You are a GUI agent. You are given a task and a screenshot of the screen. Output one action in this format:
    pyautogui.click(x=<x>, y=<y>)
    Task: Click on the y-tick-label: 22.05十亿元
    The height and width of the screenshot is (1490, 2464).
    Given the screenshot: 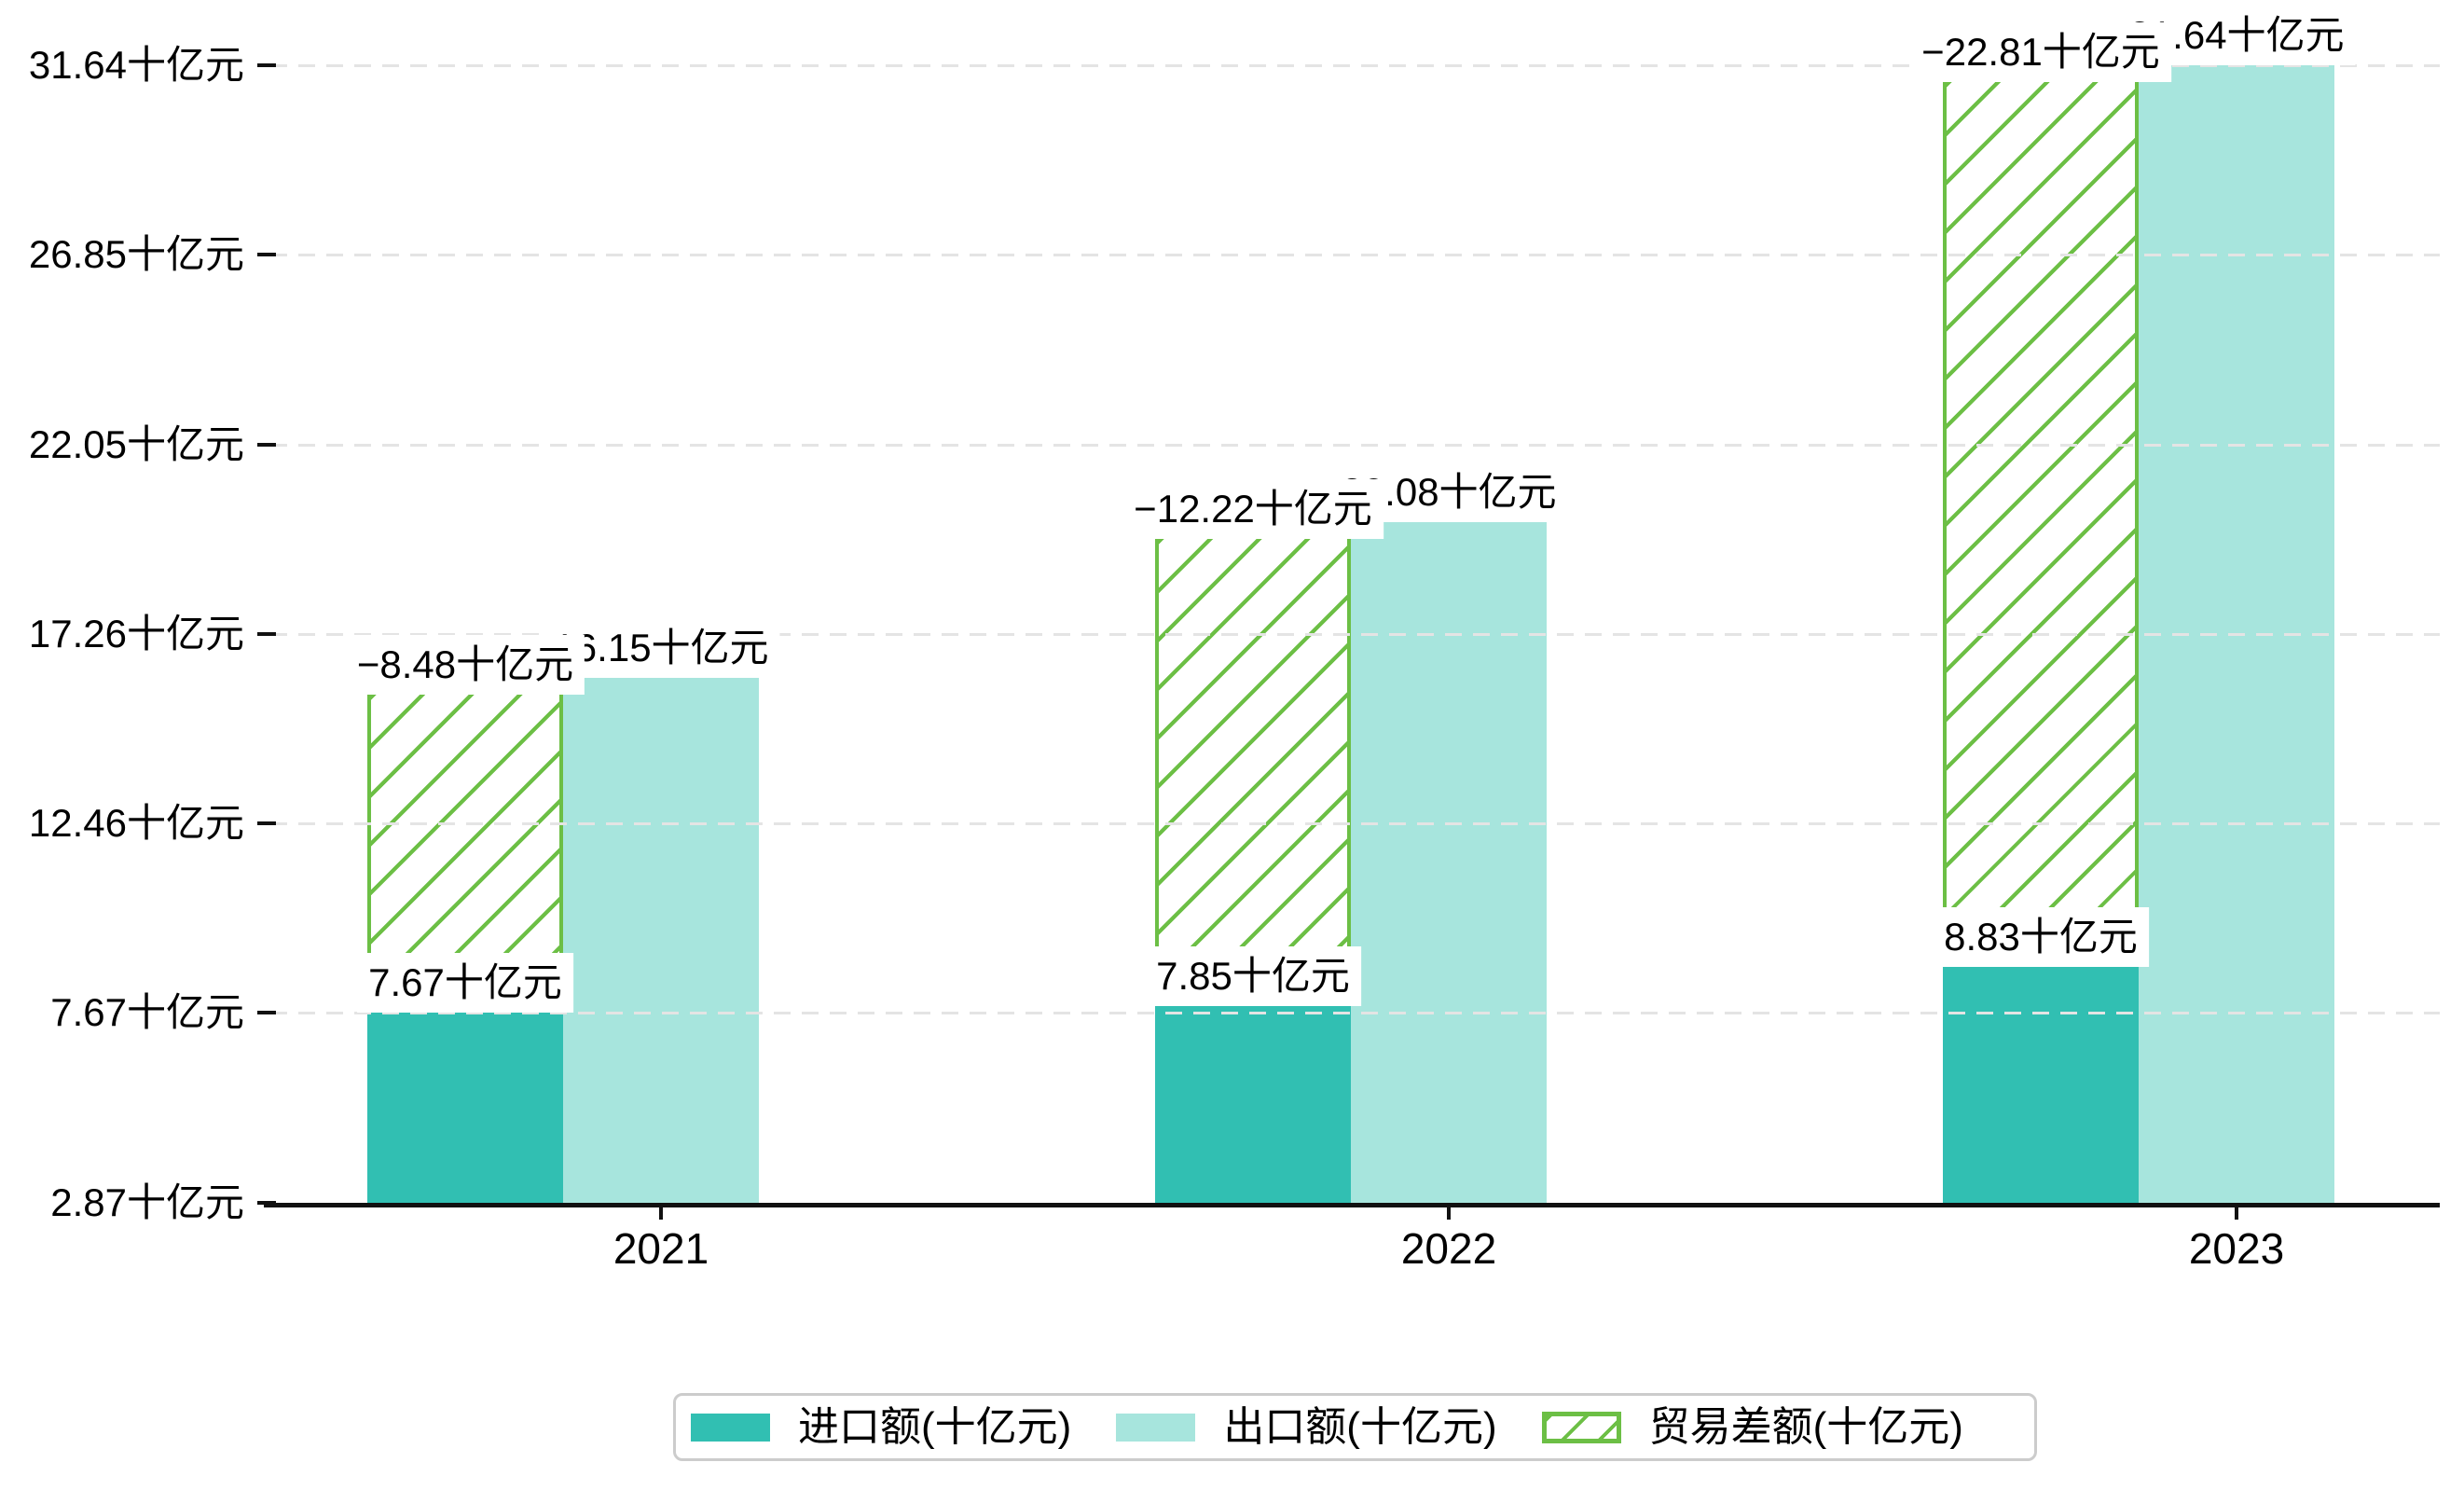 What is the action you would take?
    pyautogui.click(x=136, y=443)
    